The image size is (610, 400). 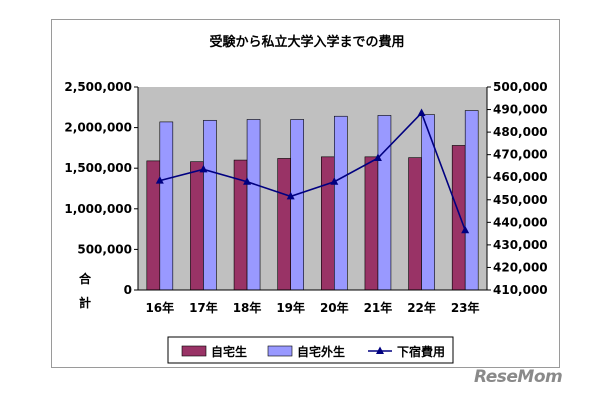 What do you see at coordinates (520, 222) in the screenshot?
I see `right-tick-label: 440,000` at bounding box center [520, 222].